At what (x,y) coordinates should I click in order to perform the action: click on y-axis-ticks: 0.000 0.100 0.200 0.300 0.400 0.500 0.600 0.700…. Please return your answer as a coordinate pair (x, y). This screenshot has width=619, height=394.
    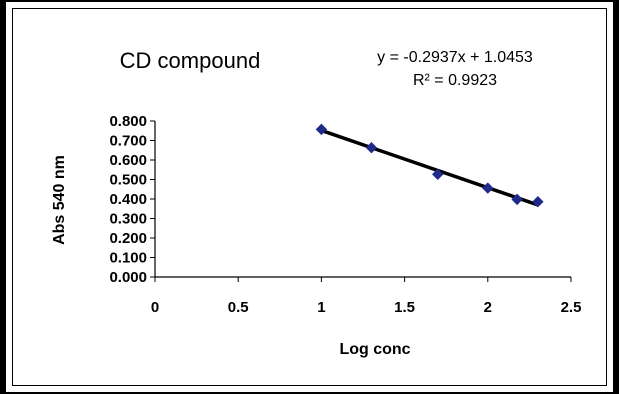
    Looking at the image, I should click on (132, 199).